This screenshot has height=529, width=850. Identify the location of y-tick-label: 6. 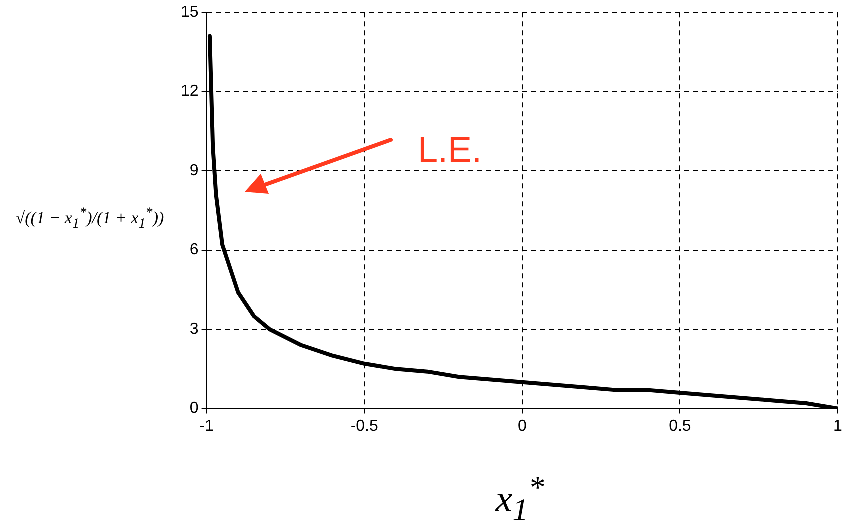
(194, 250).